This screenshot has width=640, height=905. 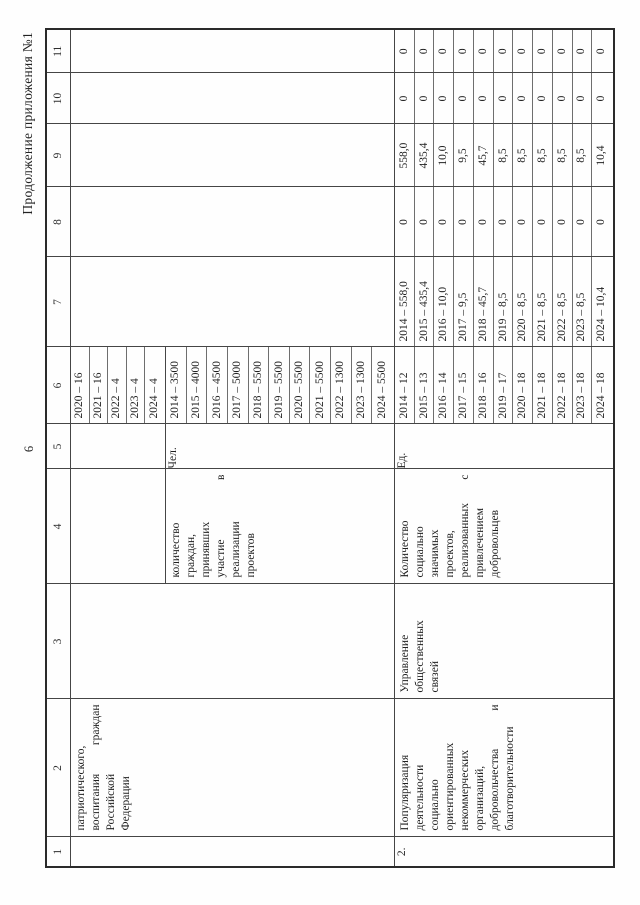 What do you see at coordinates (405, 549) in the screenshot?
I see `text-line: Количество` at bounding box center [405, 549].